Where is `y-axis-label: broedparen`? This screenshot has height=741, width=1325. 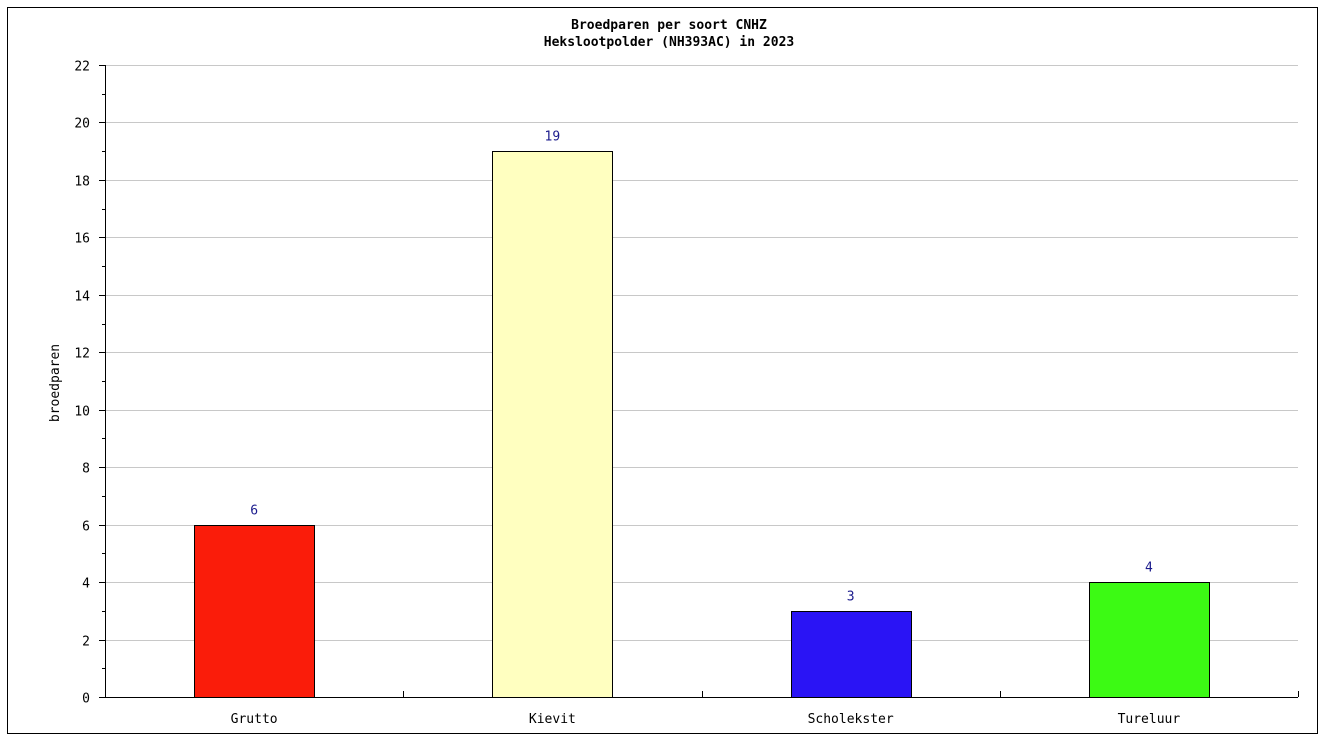
y-axis-label: broedparen is located at coordinates (55, 383).